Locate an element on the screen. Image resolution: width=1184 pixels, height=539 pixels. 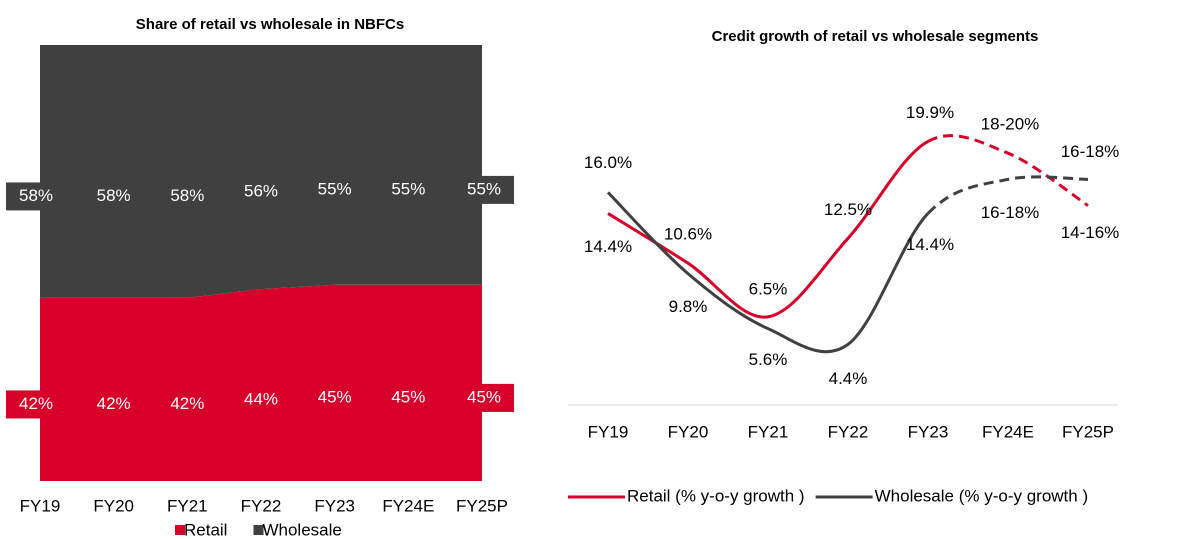
data-label: 18-20% is located at coordinates (1010, 124).